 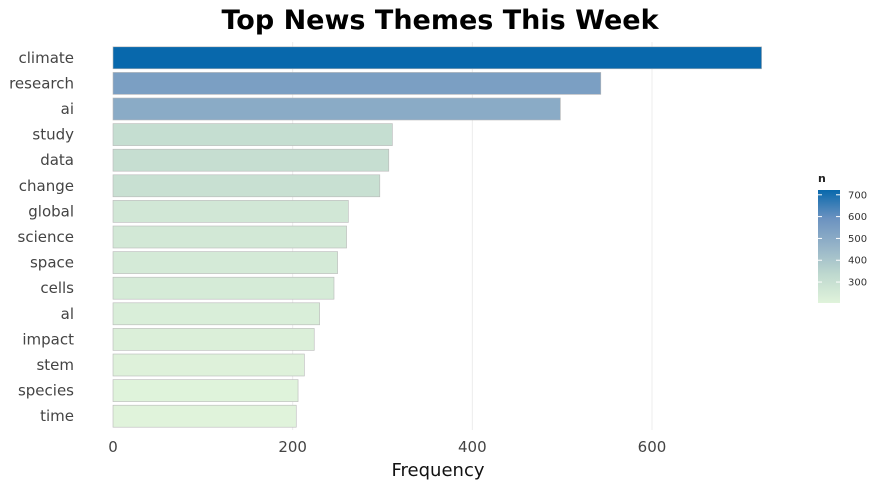 I want to click on legend-tick-label: 300, so click(x=857, y=283).